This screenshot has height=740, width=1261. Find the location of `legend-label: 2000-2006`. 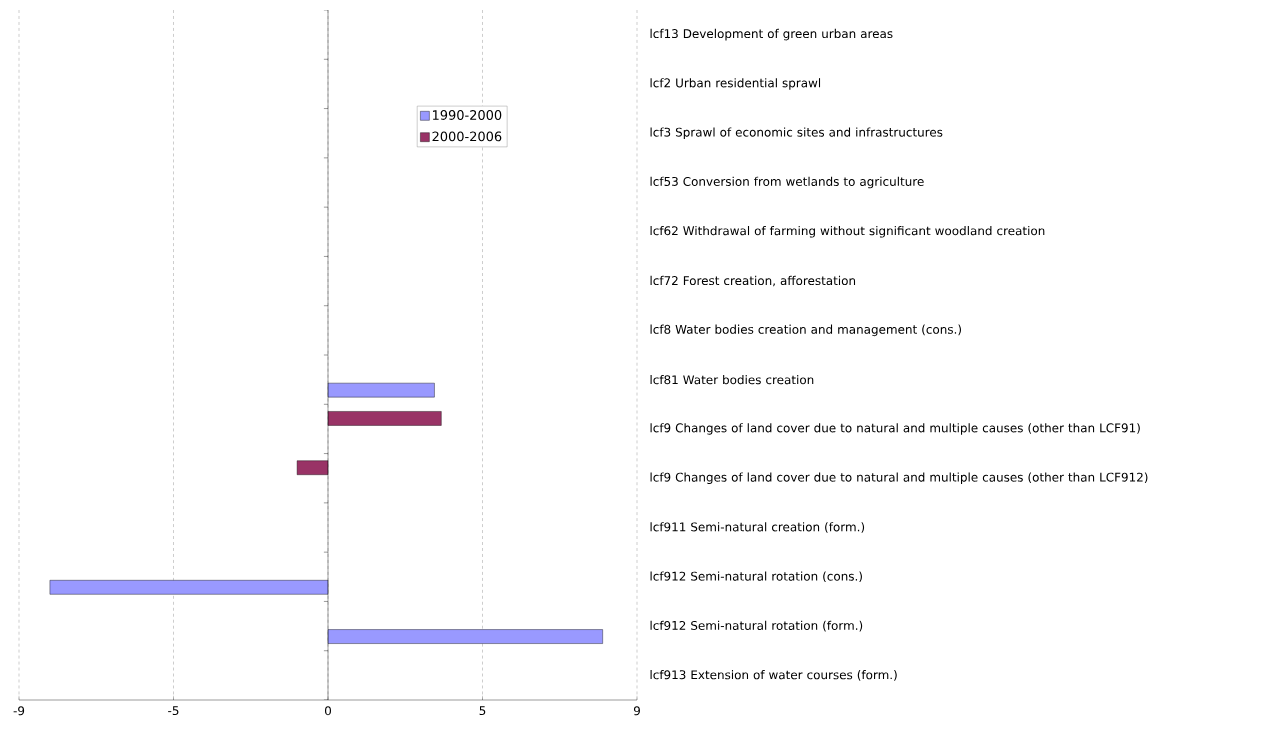

legend-label: 2000-2006 is located at coordinates (467, 136).